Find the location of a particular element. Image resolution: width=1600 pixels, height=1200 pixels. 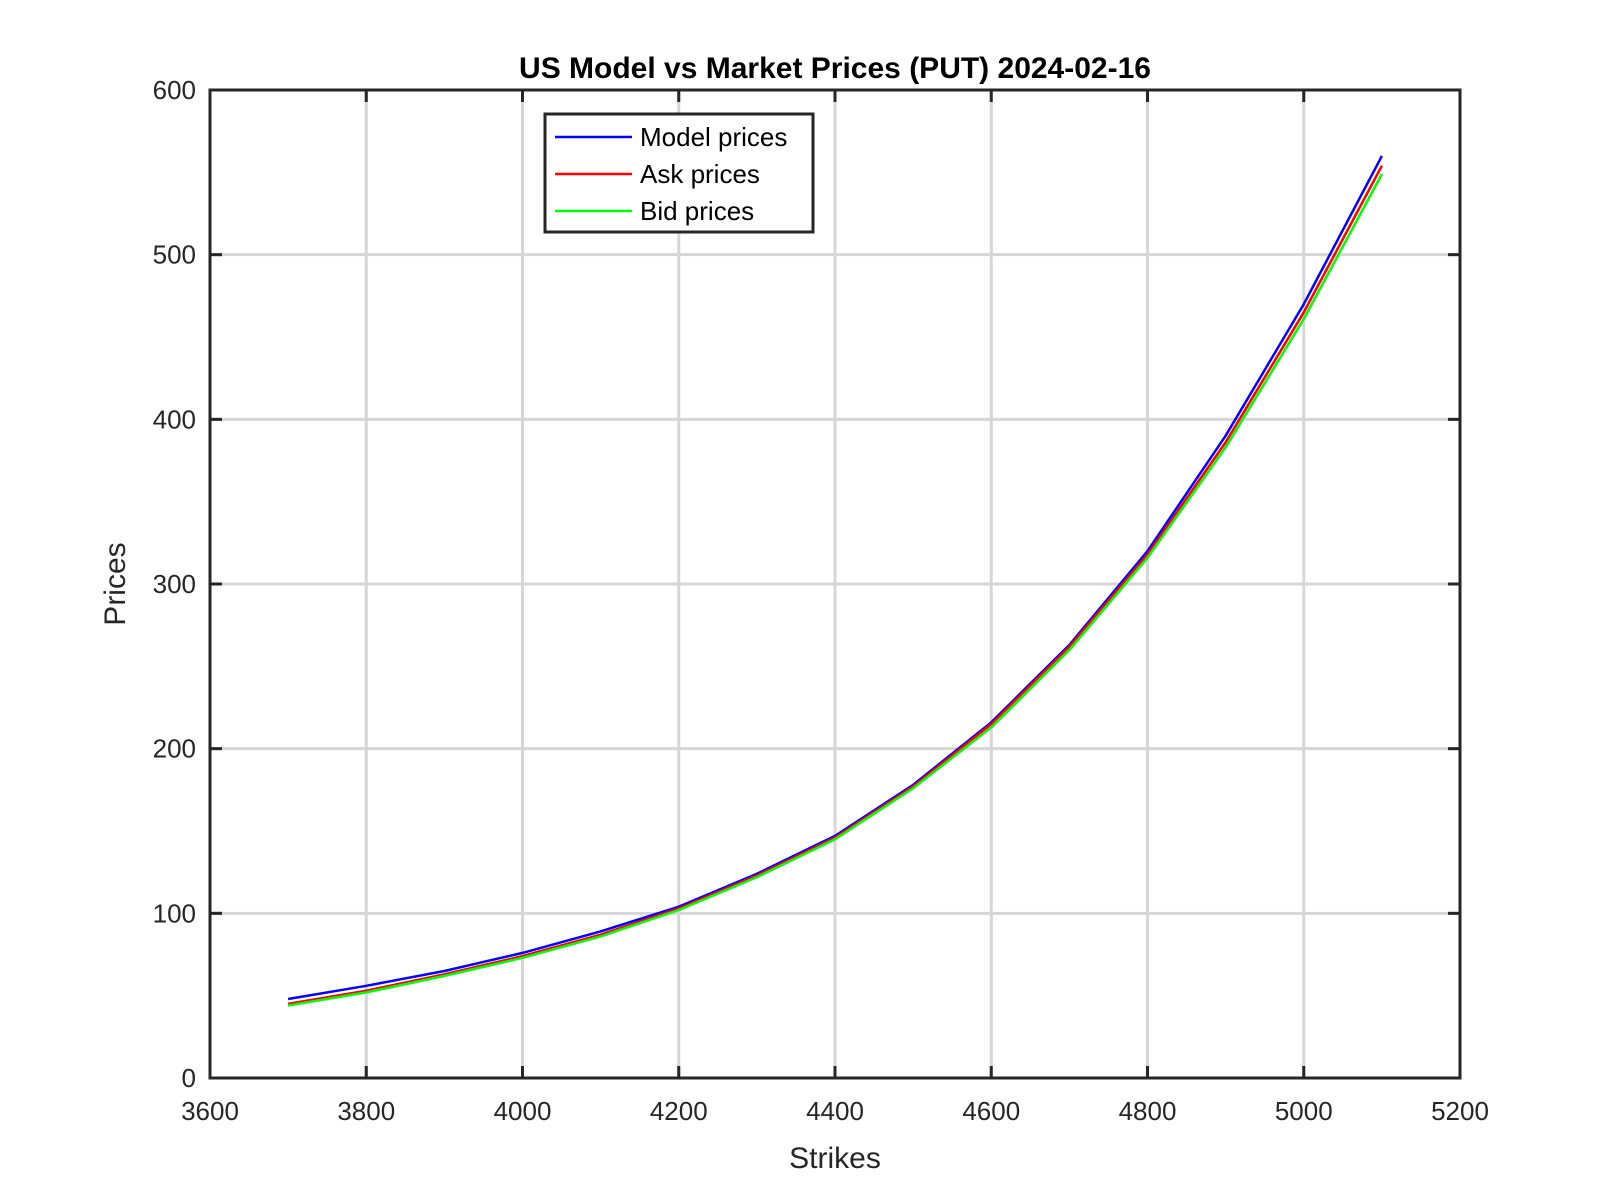

x-tick-label: 4200 is located at coordinates (679, 1111).